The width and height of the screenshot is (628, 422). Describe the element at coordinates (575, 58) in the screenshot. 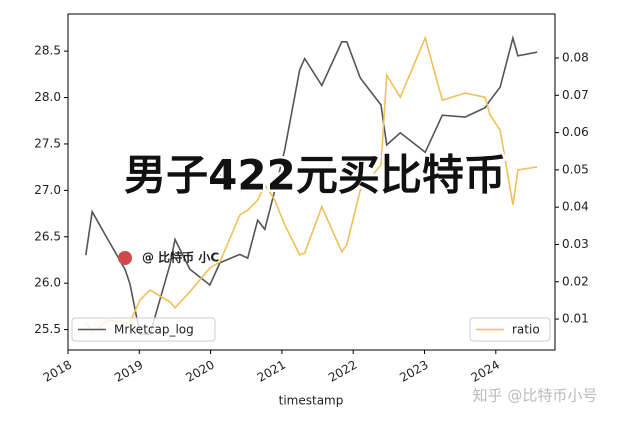

I see `y2-tick-label: 0.08` at that location.